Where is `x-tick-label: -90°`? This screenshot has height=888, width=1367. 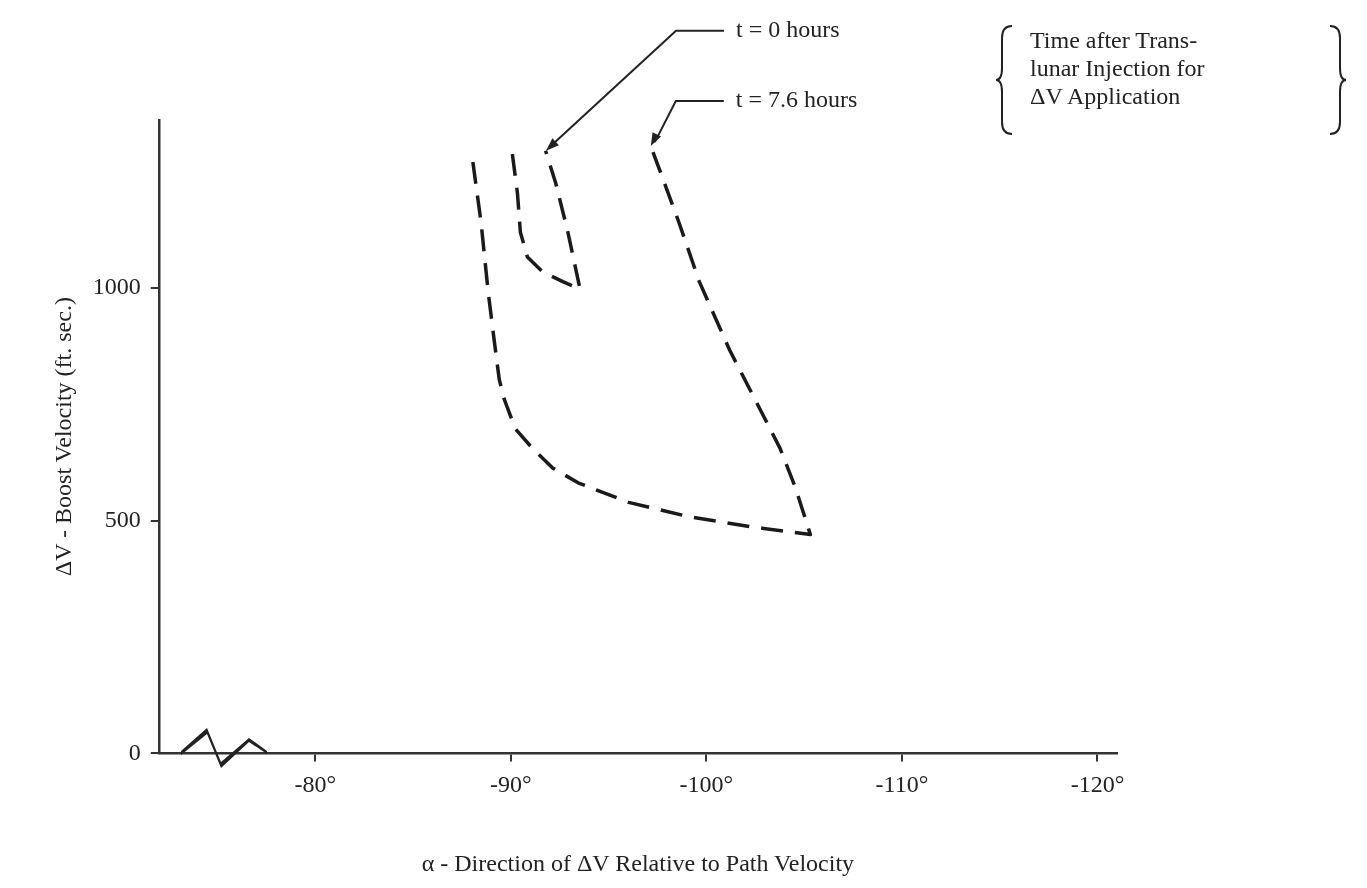 x-tick-label: -90° is located at coordinates (510, 784).